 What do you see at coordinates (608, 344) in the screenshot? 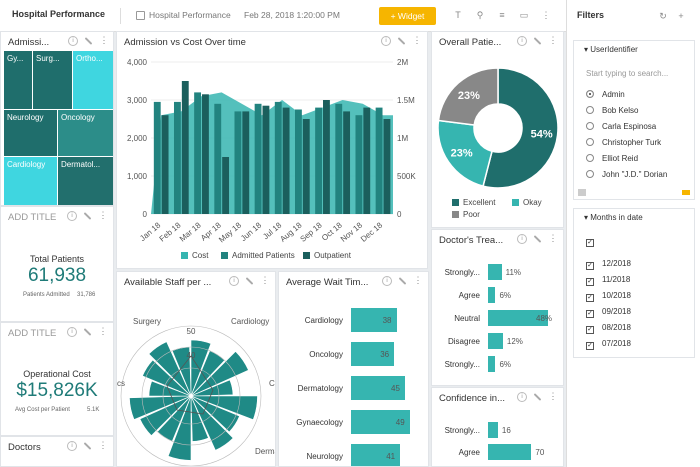
I see `filter-option: ✓ 07/2018` at bounding box center [608, 344].